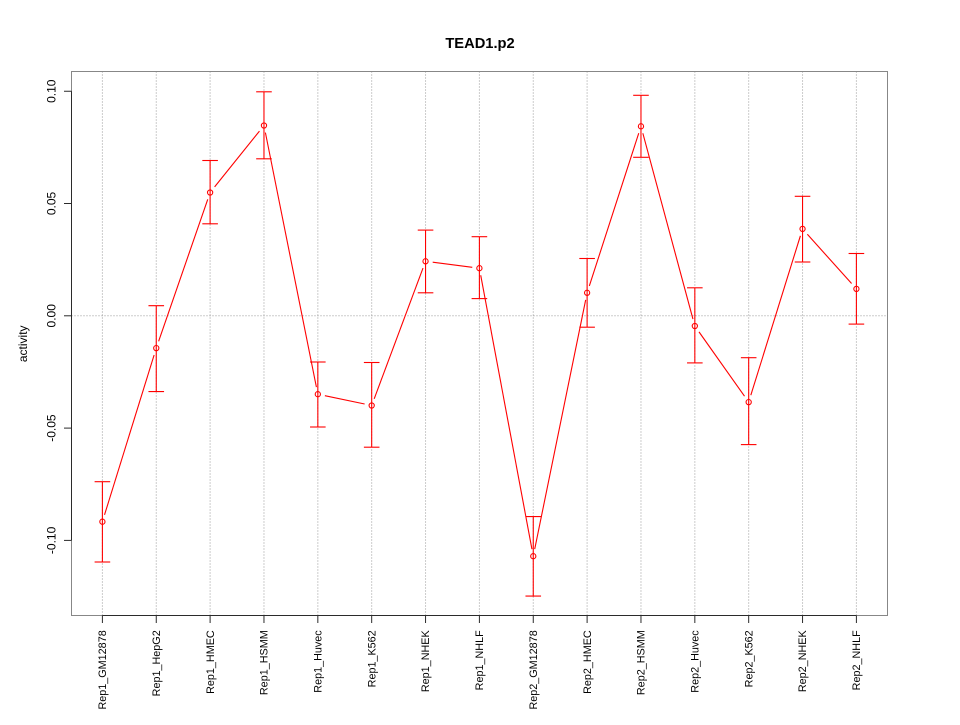 The image size is (960, 725). What do you see at coordinates (696, 661) in the screenshot?
I see `svg-text: Rep2_Huvec` at bounding box center [696, 661].